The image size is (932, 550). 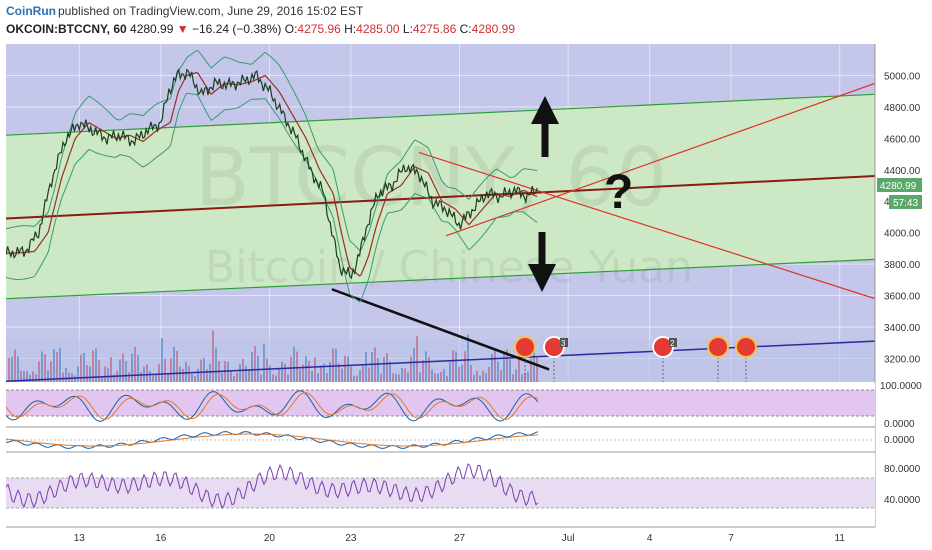 What do you see at coordinates (378, 29) in the screenshot?
I see `high-value: 4285.00` at bounding box center [378, 29].